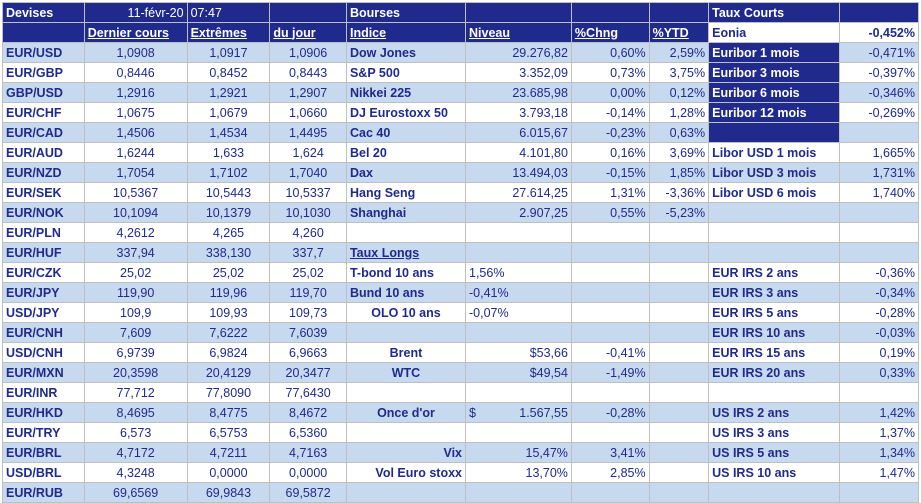 The height and width of the screenshot is (503, 921). What do you see at coordinates (43, 432) in the screenshot?
I see `currency-pair: EUR/TRY` at bounding box center [43, 432].